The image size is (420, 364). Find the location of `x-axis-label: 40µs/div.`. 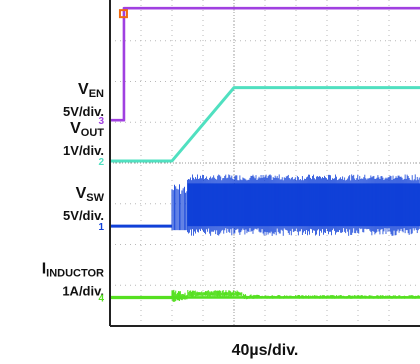

x-axis-label: 40µs/div. is located at coordinates (265, 350).